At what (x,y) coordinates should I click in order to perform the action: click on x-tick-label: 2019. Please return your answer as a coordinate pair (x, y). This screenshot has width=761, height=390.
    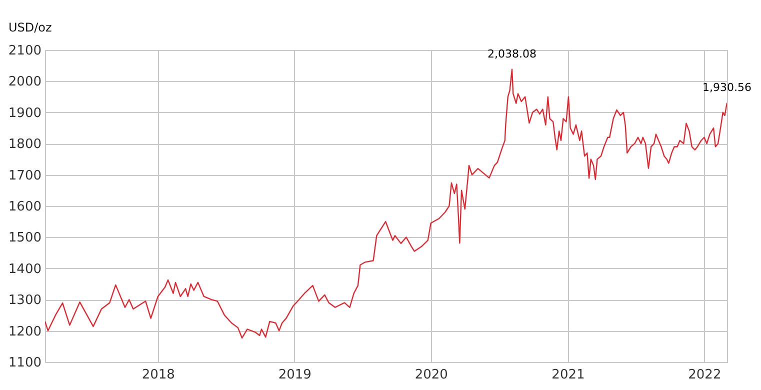
    Looking at the image, I should click on (295, 375).